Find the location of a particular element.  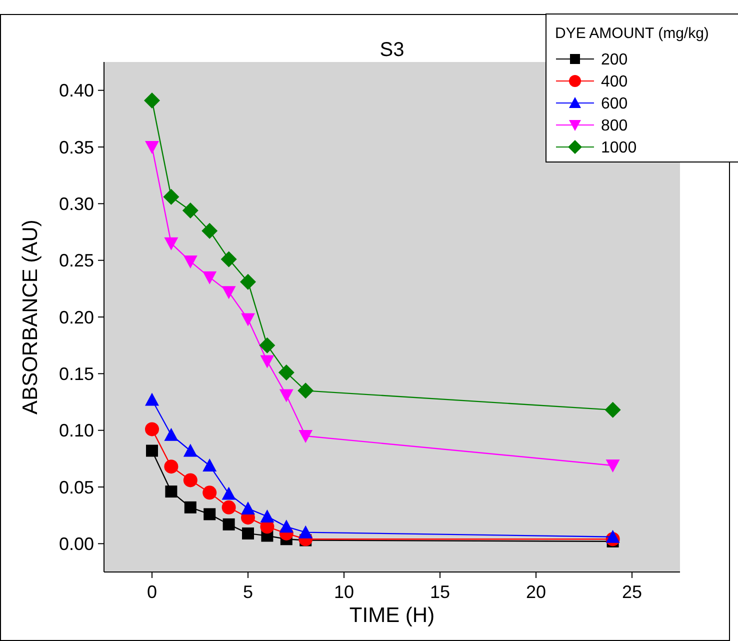

chart-title: S3 is located at coordinates (392, 50).